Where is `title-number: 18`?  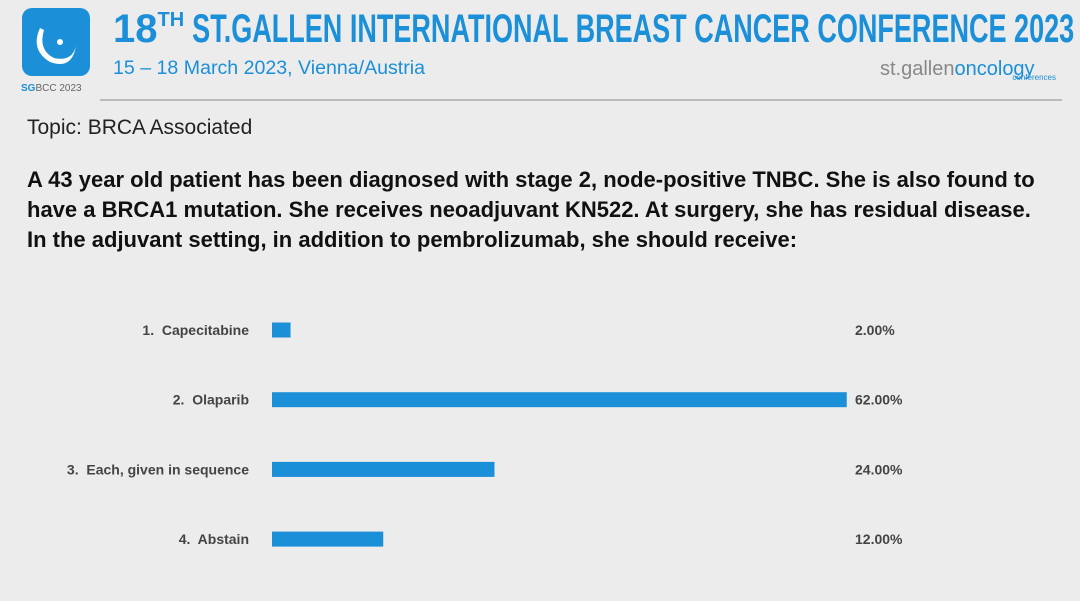 title-number: 18 is located at coordinates (135, 29).